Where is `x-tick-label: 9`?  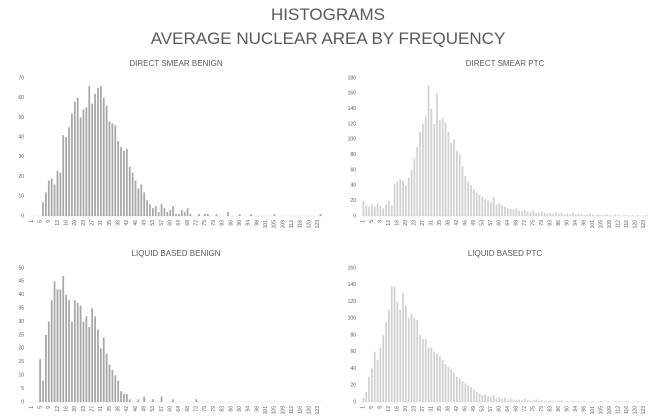 x-tick-label: 9 is located at coordinates (381, 221).